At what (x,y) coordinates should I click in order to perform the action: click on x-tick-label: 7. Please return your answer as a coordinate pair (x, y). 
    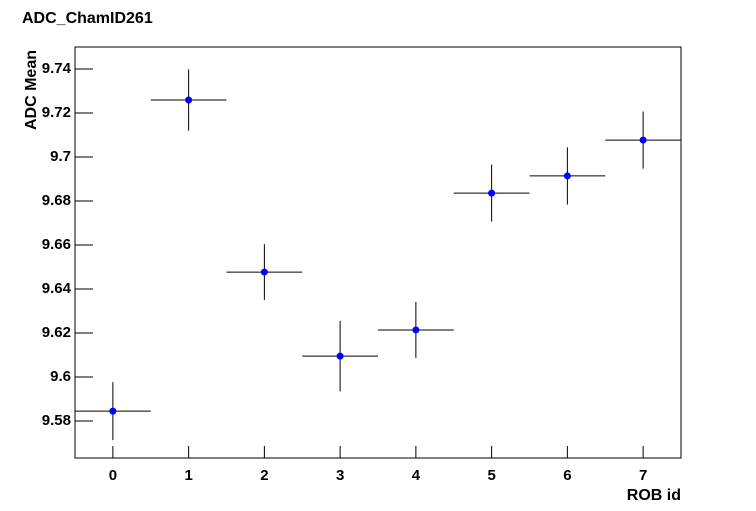
    Looking at the image, I should click on (643, 475).